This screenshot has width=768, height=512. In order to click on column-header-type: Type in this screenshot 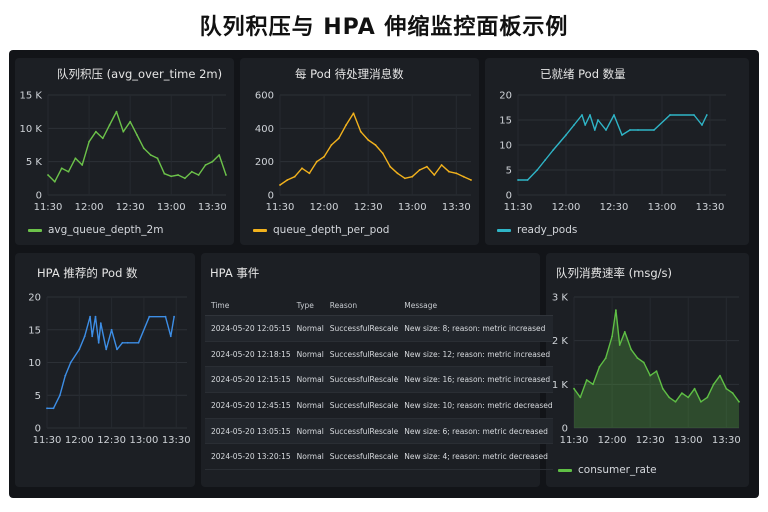, I will do `click(307, 305)`.